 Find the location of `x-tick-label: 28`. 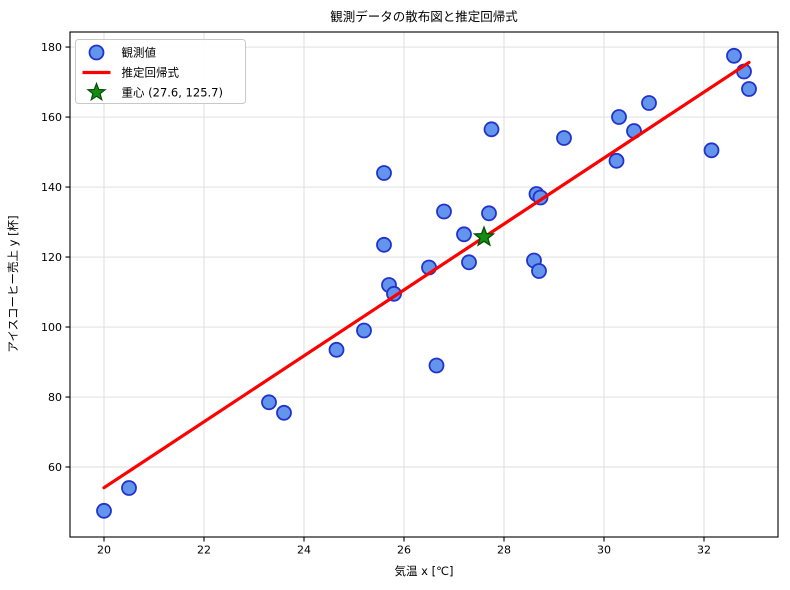

x-tick-label: 28 is located at coordinates (504, 550).